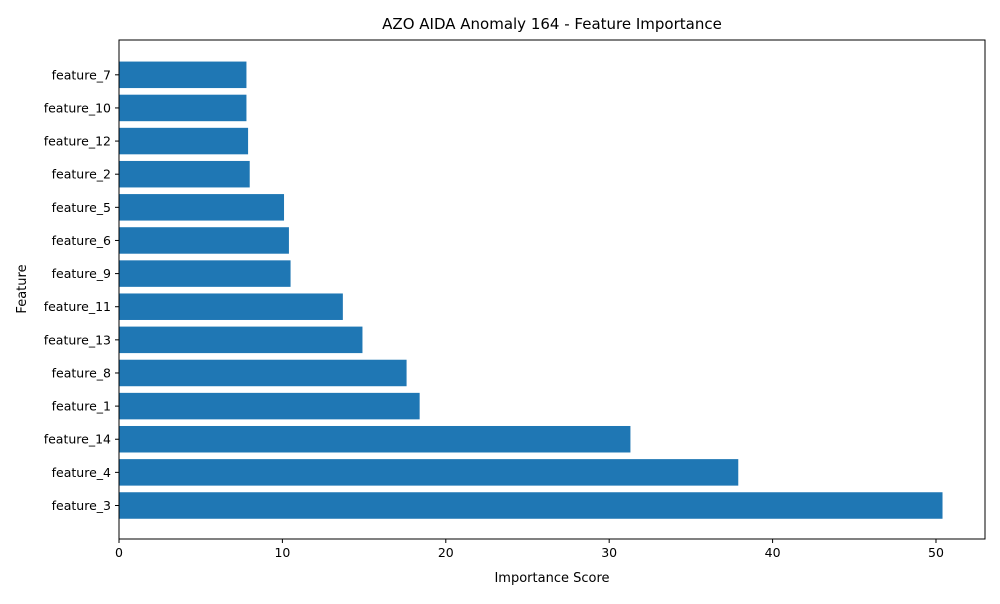  I want to click on x-tick-label: 20, so click(446, 552).